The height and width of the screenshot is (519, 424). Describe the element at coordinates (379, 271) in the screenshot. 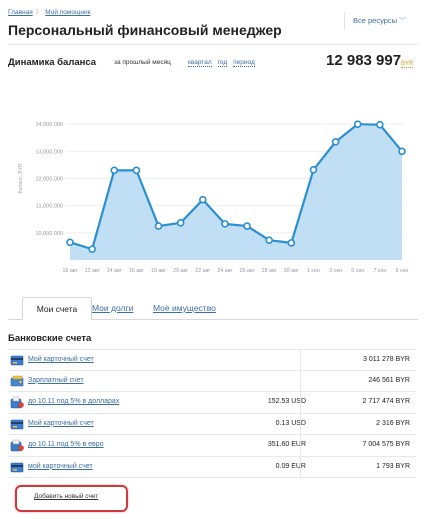

I see `x-tick-label: 7 сен` at that location.